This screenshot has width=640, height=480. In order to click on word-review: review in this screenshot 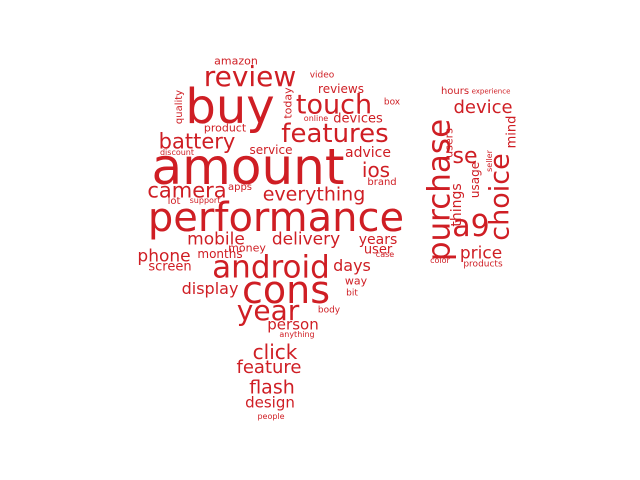, I will do `click(250, 76)`.